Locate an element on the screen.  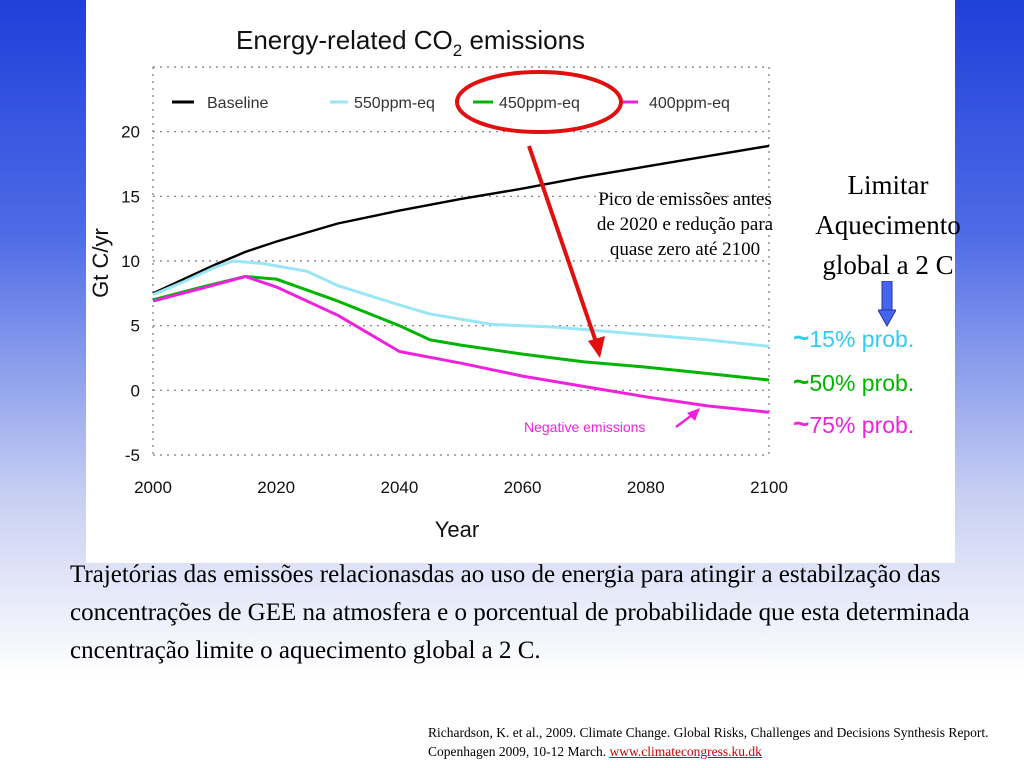
legend-label-baseline: Baseline is located at coordinates (237, 103).